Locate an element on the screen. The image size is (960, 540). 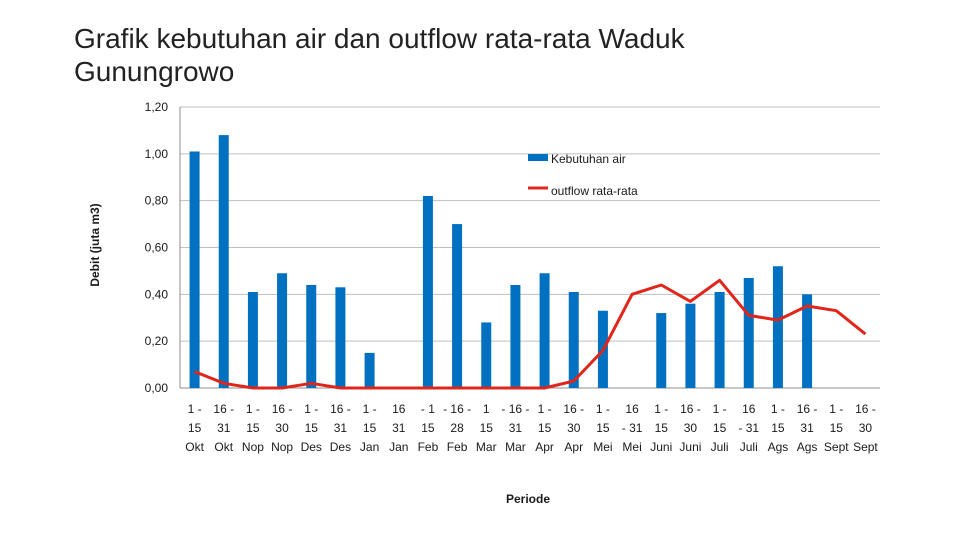
legend: Kebutuhan air outflow rata-rata is located at coordinates (583, 175).